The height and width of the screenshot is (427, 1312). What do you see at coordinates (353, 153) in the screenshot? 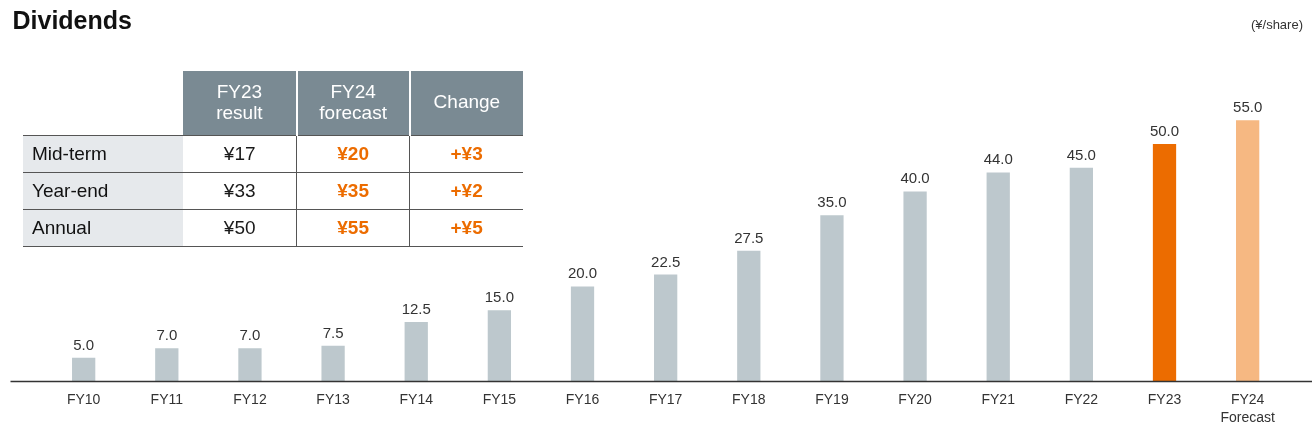
I see `text: ¥20` at bounding box center [353, 153].